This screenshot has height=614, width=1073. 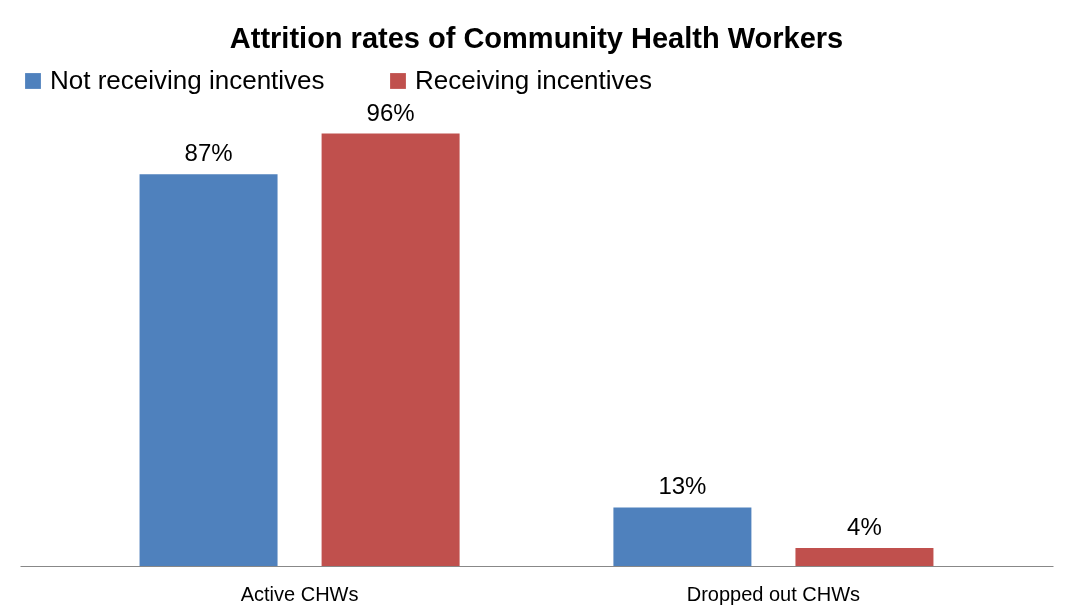 What do you see at coordinates (864, 526) in the screenshot?
I see `data-label: 4%` at bounding box center [864, 526].